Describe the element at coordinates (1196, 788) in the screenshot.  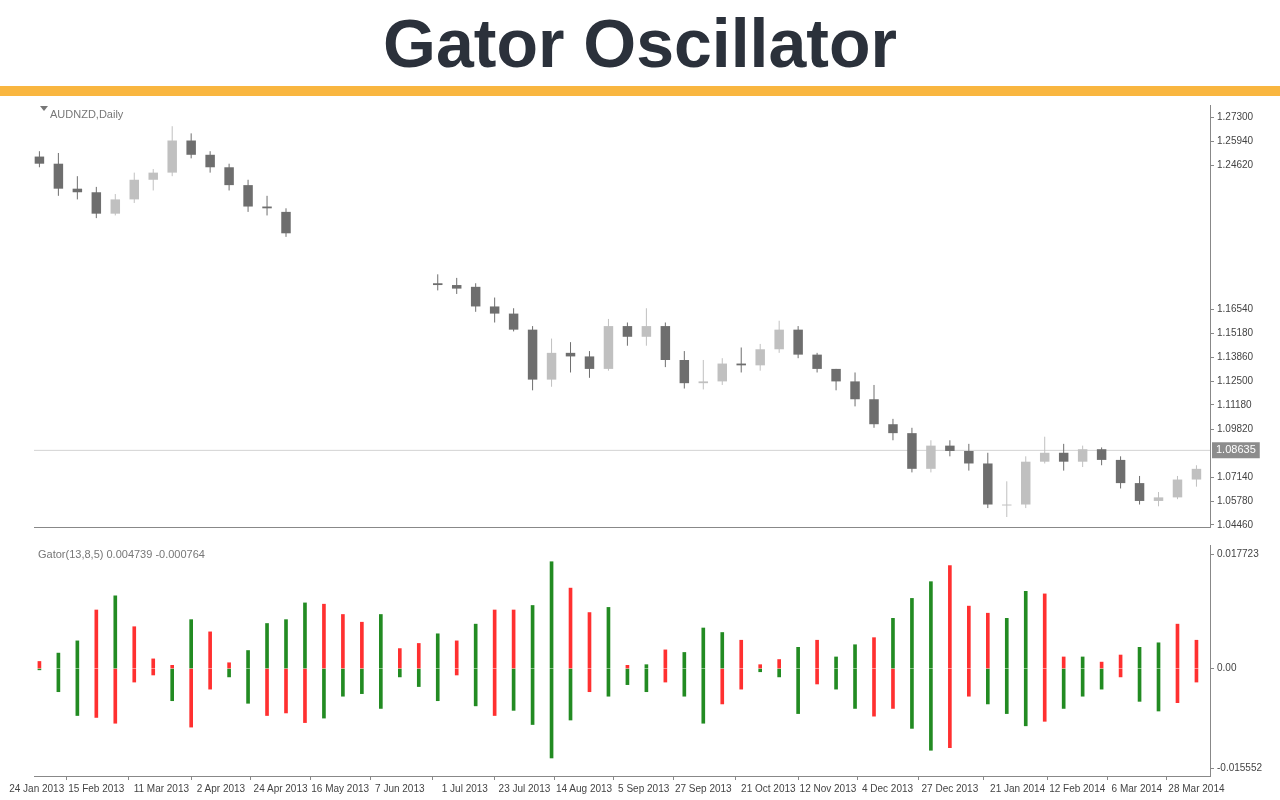
I see `x-tick-label: 28 Mar 2014` at that location.